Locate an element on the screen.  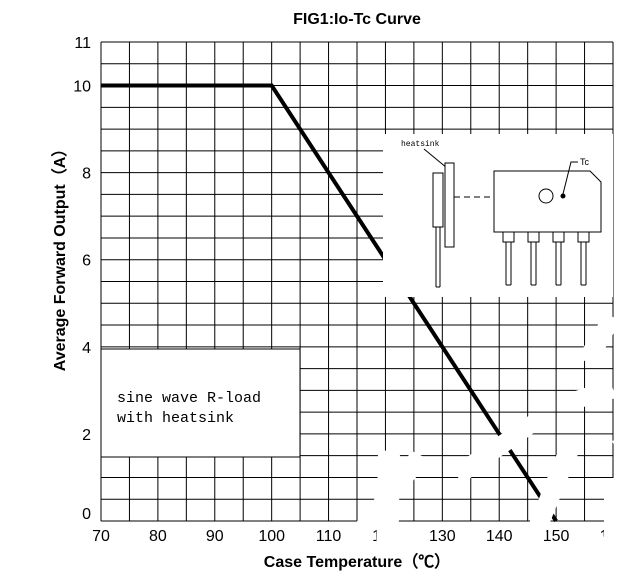
y-tick-labels: 0 2 4 6 8 10 11 is located at coordinates (82, 279).